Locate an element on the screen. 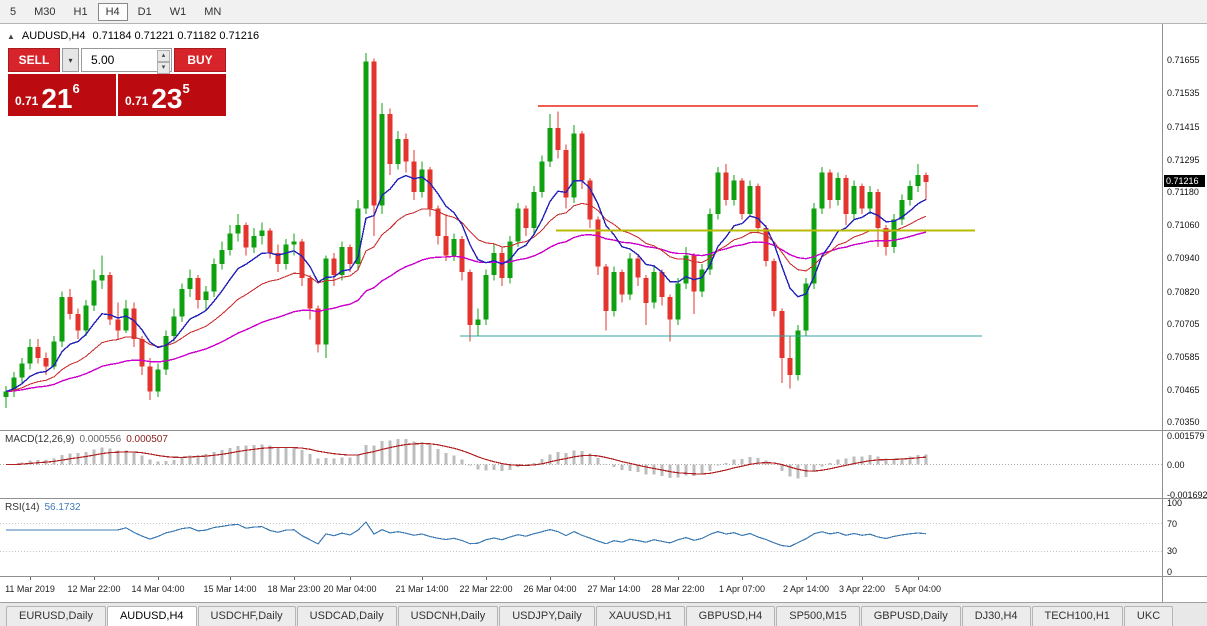 Image resolution: width=1207 pixels, height=626 pixels. timeframe-button-h1: H1 is located at coordinates (80, 11).